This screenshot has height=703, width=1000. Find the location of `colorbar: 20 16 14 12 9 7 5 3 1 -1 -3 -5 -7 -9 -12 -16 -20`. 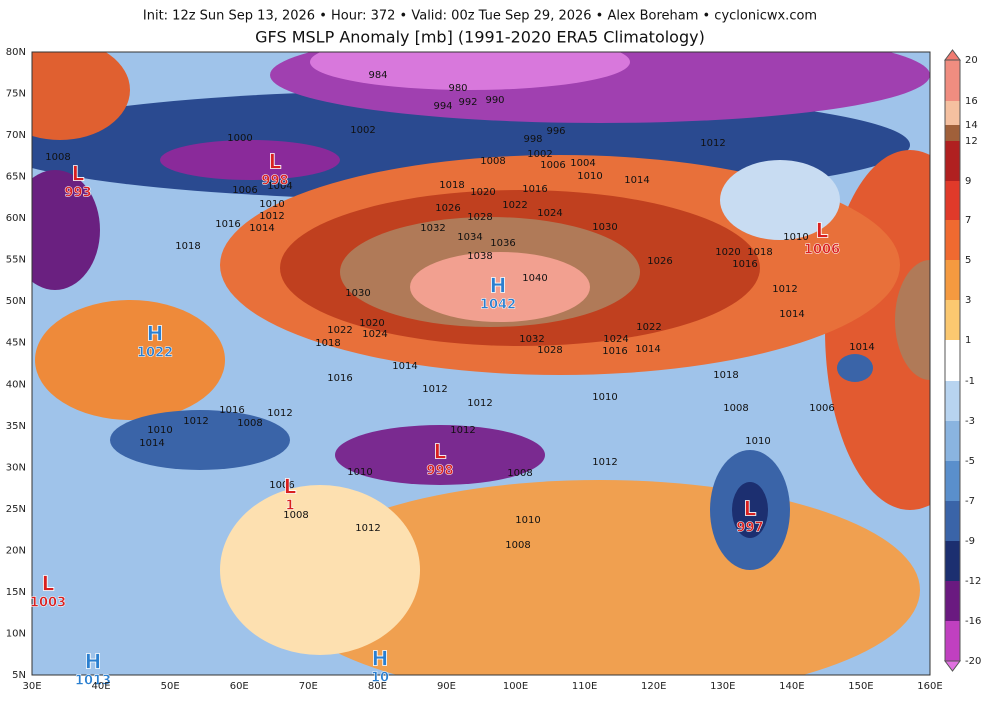

colorbar: 20 16 14 12 9 7 5 3 1 -1 -3 -5 -7 -9 -12 -16 -20 is located at coordinates (962, 360).